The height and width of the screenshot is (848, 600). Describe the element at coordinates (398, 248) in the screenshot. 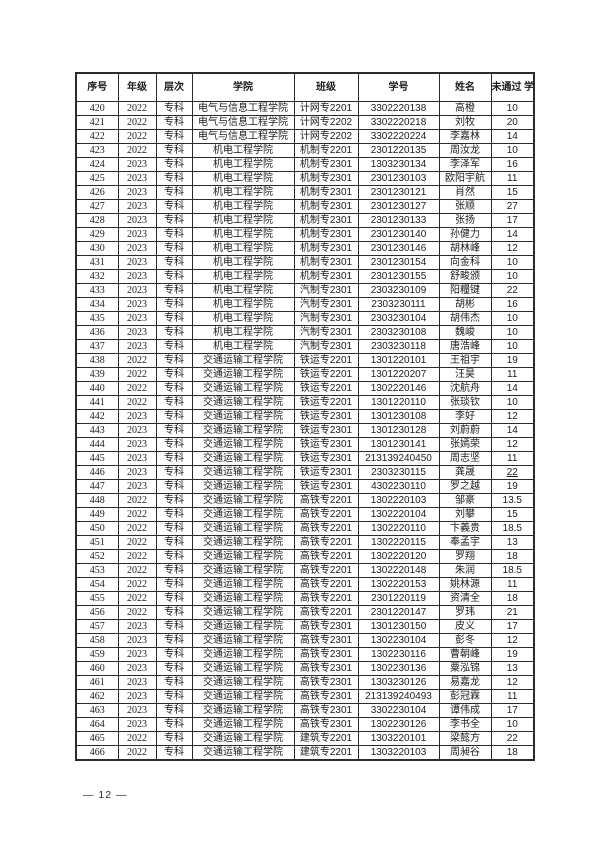

I see `cell-student-id: 2301230146` at that location.